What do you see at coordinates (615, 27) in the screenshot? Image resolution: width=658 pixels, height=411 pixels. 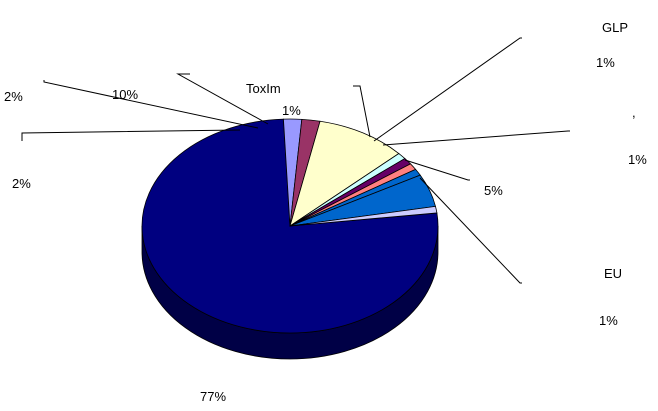 I see `slice-category-label-glp: GLP` at bounding box center [615, 27].